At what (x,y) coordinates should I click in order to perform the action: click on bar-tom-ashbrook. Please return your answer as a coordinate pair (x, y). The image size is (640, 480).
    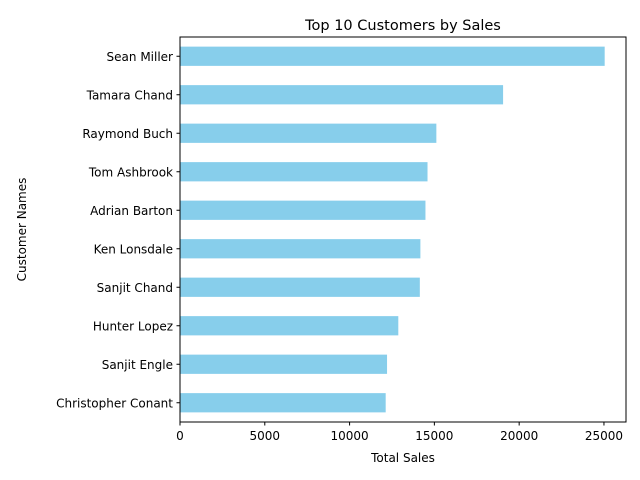
    Looking at the image, I should click on (304, 172).